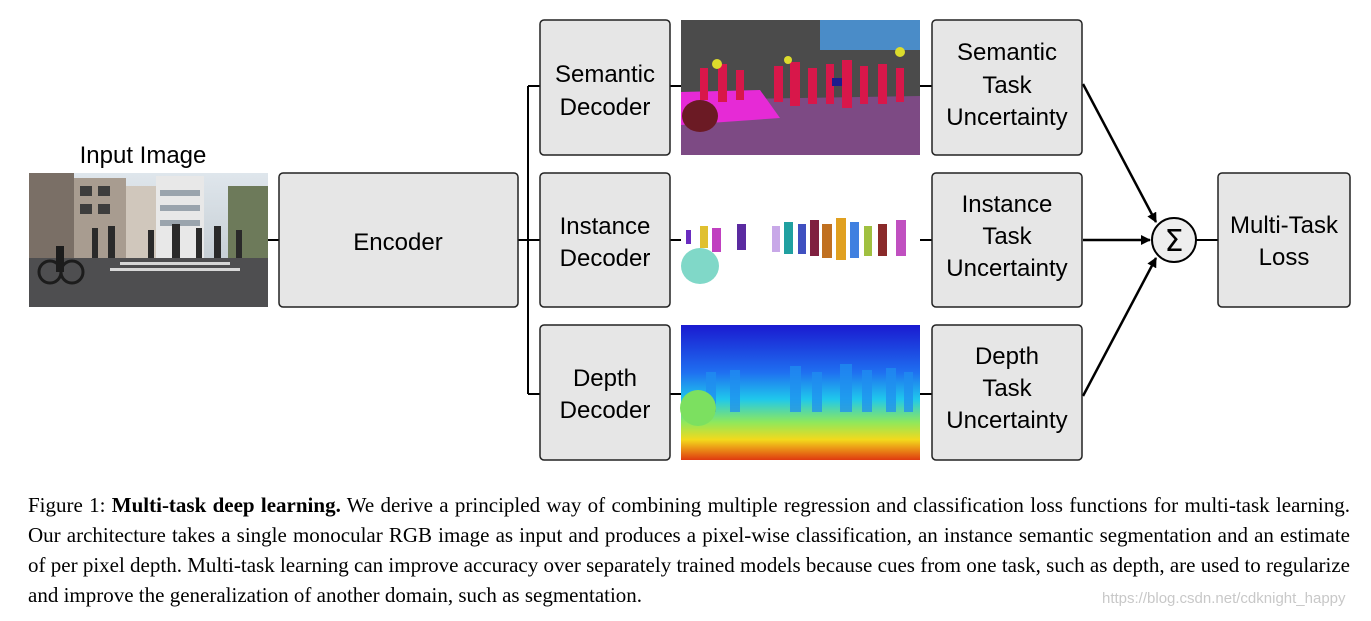  Describe the element at coordinates (226, 505) in the screenshot. I see `caption-bold: Multi-task deep learning.` at that location.